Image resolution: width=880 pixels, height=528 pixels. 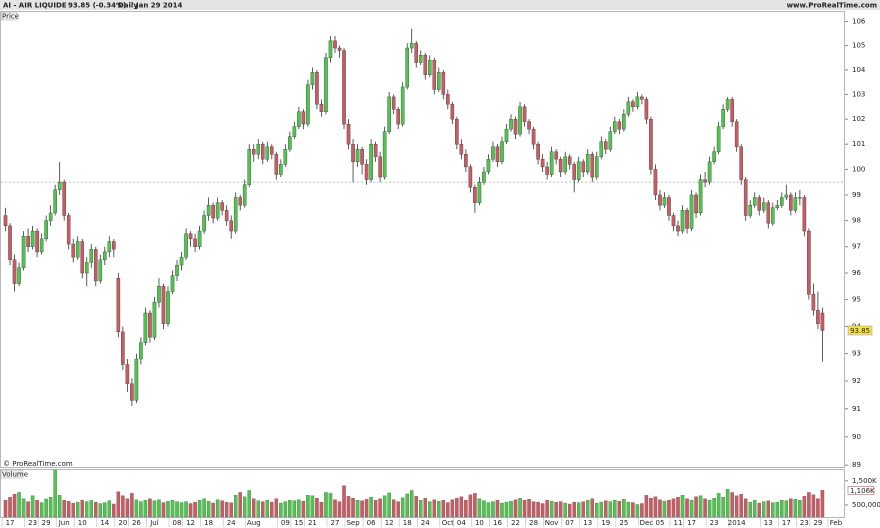 What do you see at coordinates (836, 523) in the screenshot?
I see `x-tick-label: Feb` at bounding box center [836, 523].